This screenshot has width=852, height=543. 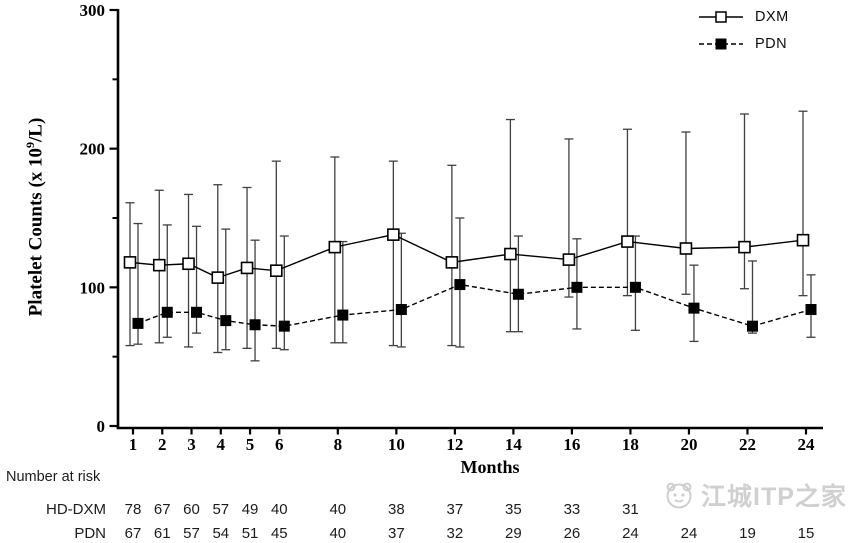 I want to click on x-tick-label: 16, so click(x=571, y=444).